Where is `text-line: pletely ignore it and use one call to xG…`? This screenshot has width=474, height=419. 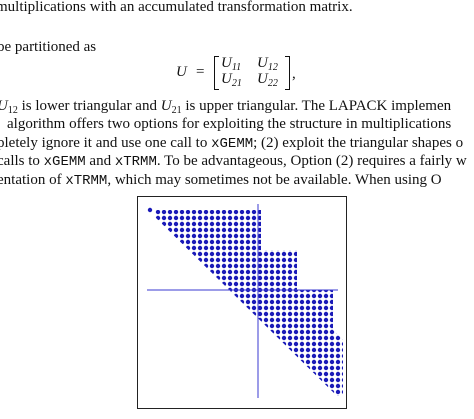 text-line: pletely ignore it and use one call to xG… is located at coordinates (231, 143).